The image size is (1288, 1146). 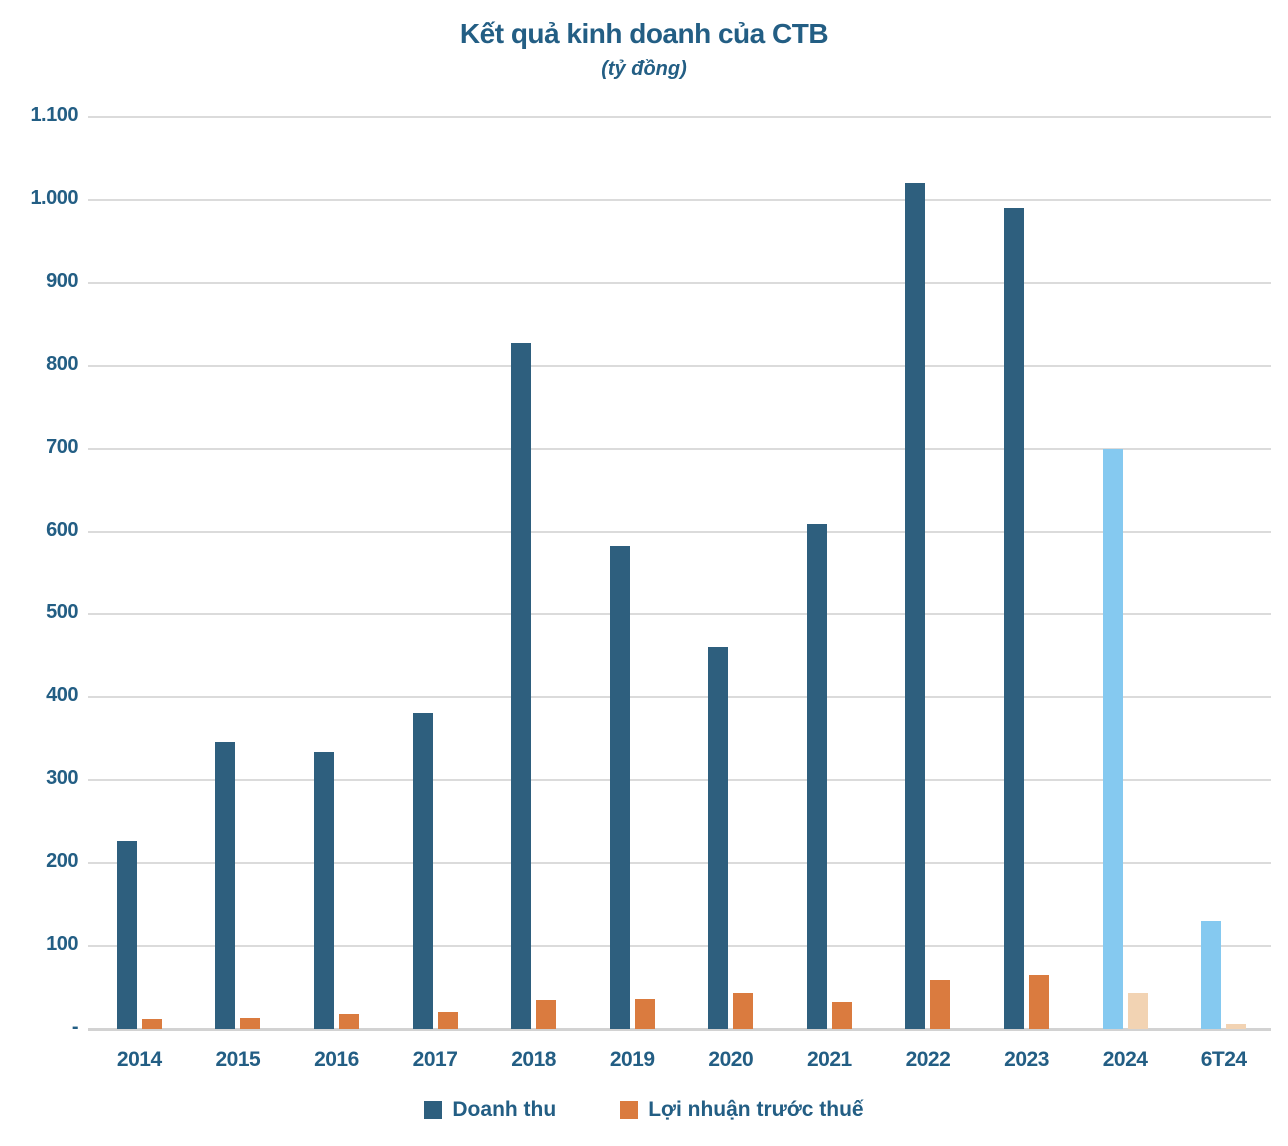 I want to click on x-axis-tick-label: 2017, so click(x=435, y=1059).